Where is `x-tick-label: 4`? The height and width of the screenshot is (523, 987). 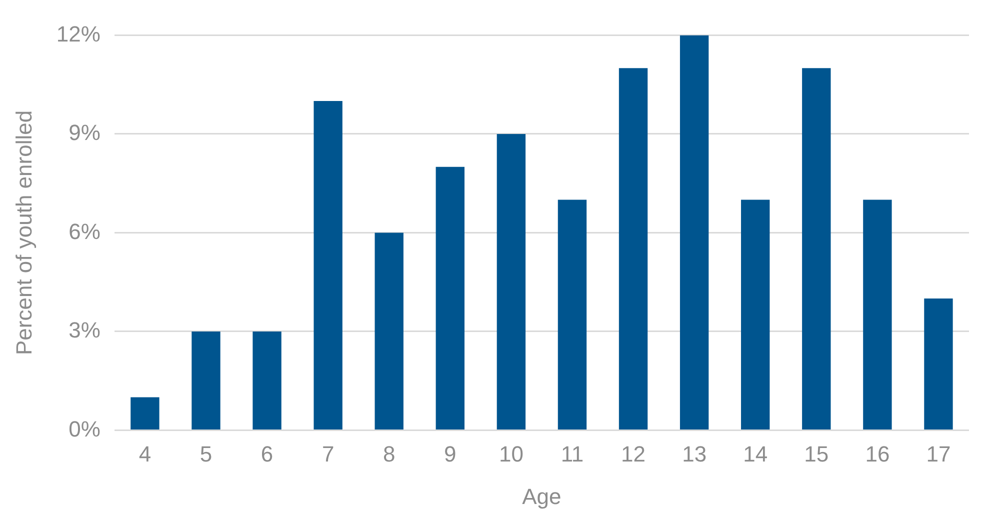 x-tick-label: 4 is located at coordinates (145, 453).